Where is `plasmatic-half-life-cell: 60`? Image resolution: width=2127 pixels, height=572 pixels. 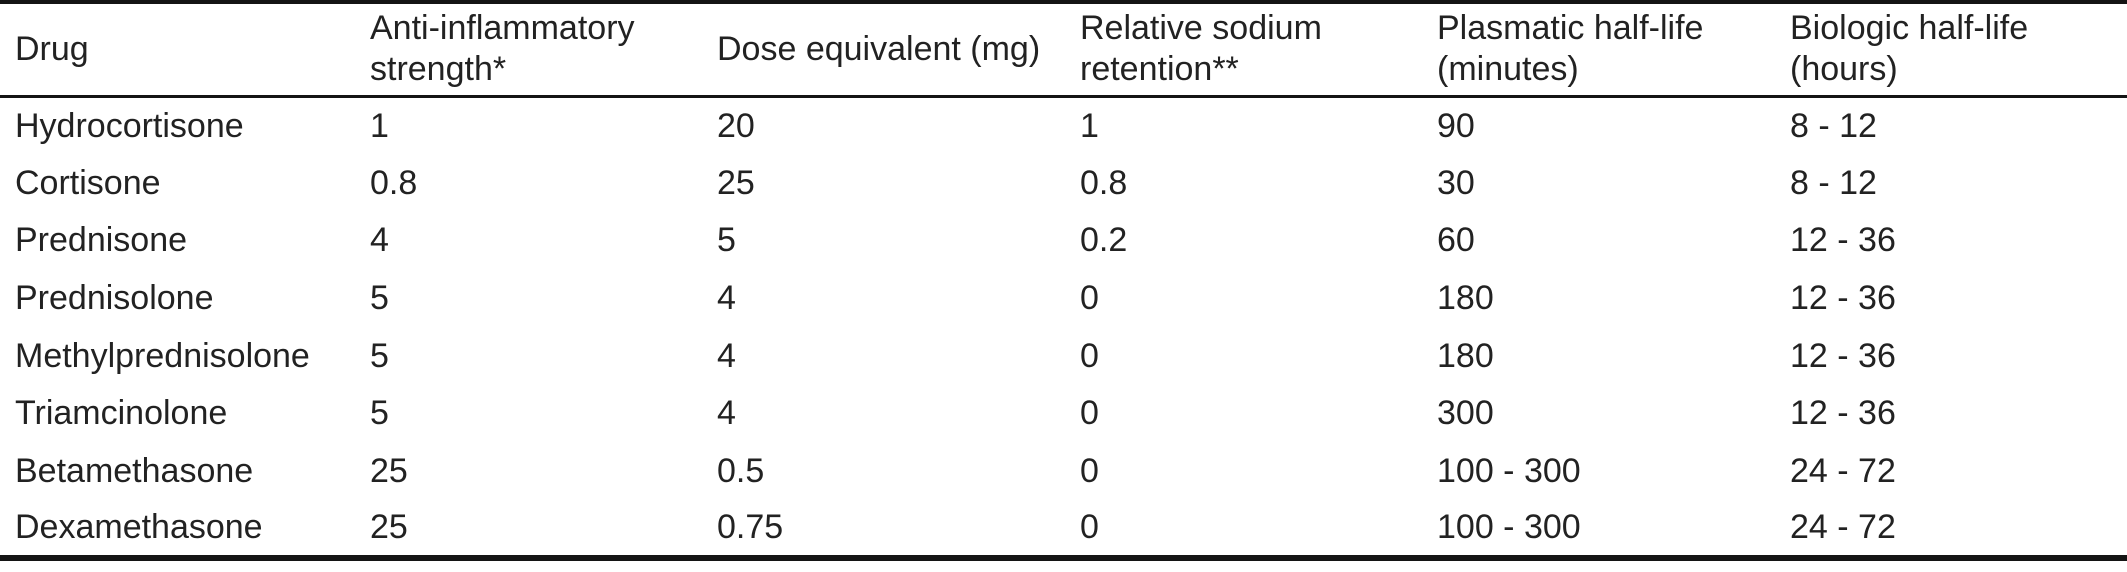 plasmatic-half-life-cell: 60 is located at coordinates (1456, 240).